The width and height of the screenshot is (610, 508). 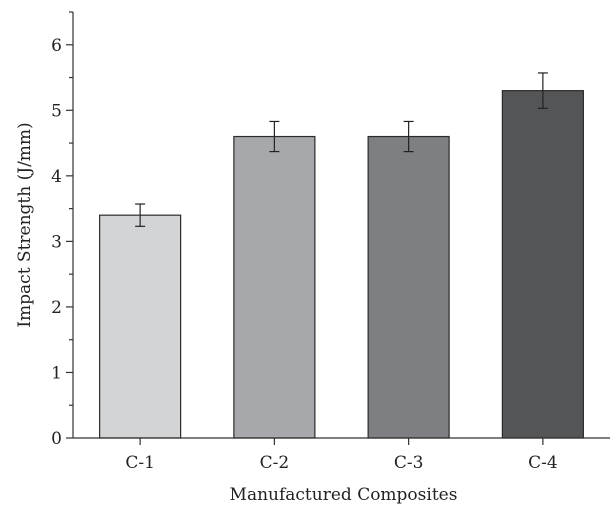 What do you see at coordinates (140, 463) in the screenshot?
I see `x-tick-label: C-1` at bounding box center [140, 463].